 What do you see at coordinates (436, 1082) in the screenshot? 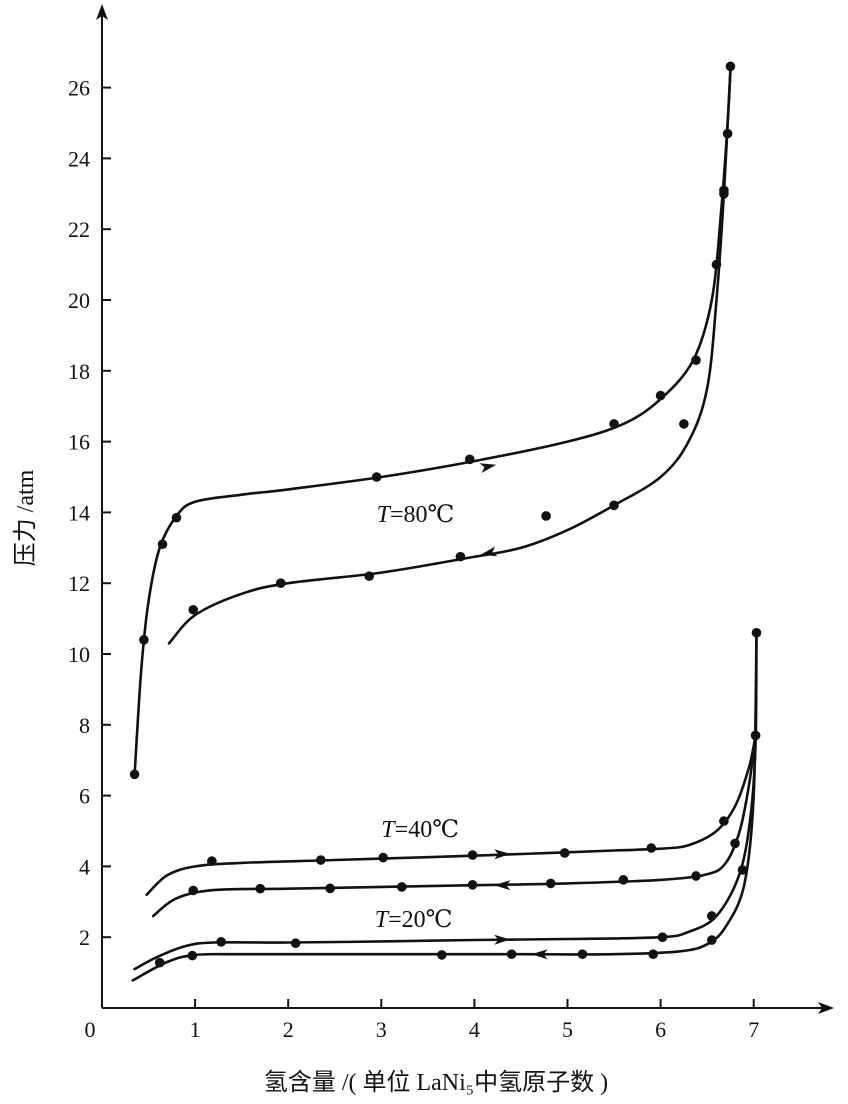
I see `x-axis-title: 氢含量 /( 单位 LaNi₅中氢原子数 )` at bounding box center [436, 1082].